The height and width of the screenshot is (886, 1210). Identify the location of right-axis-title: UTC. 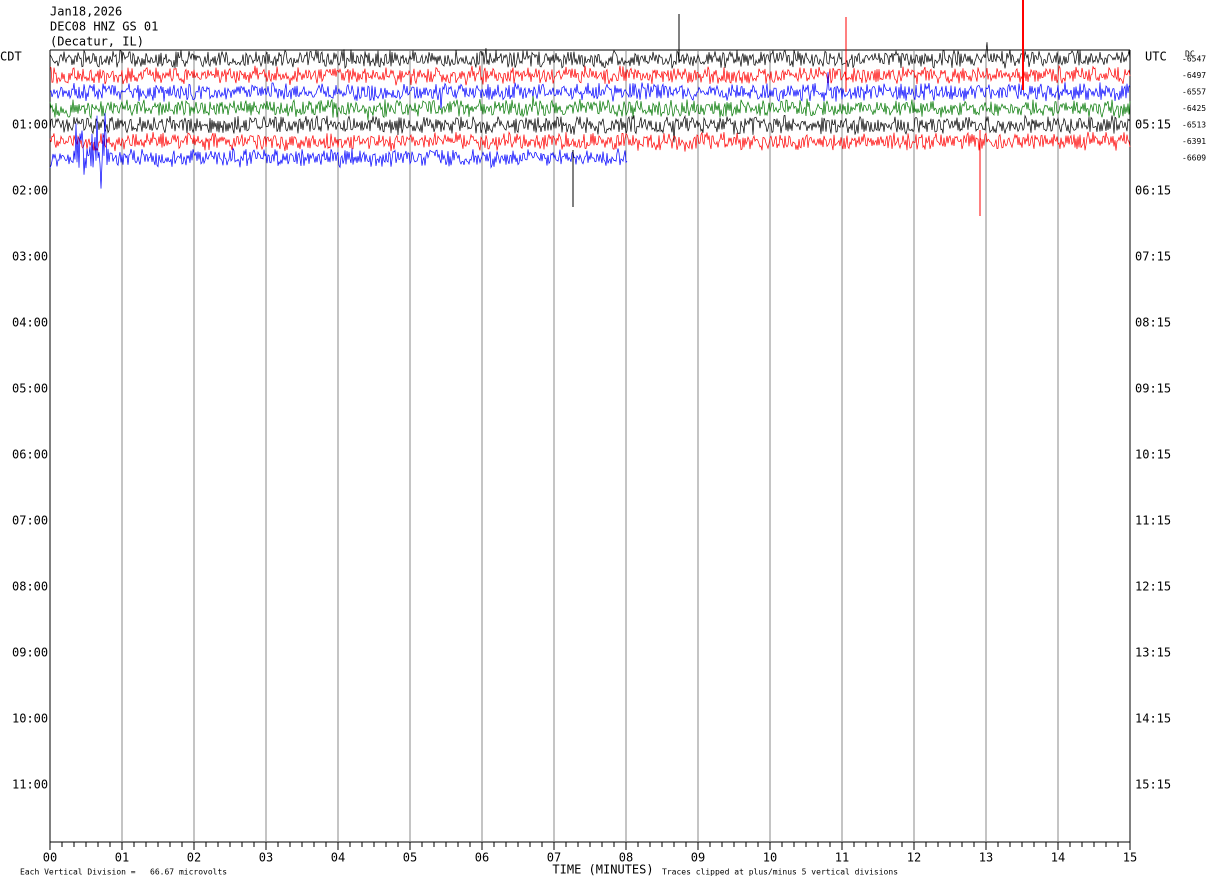
(1156, 57).